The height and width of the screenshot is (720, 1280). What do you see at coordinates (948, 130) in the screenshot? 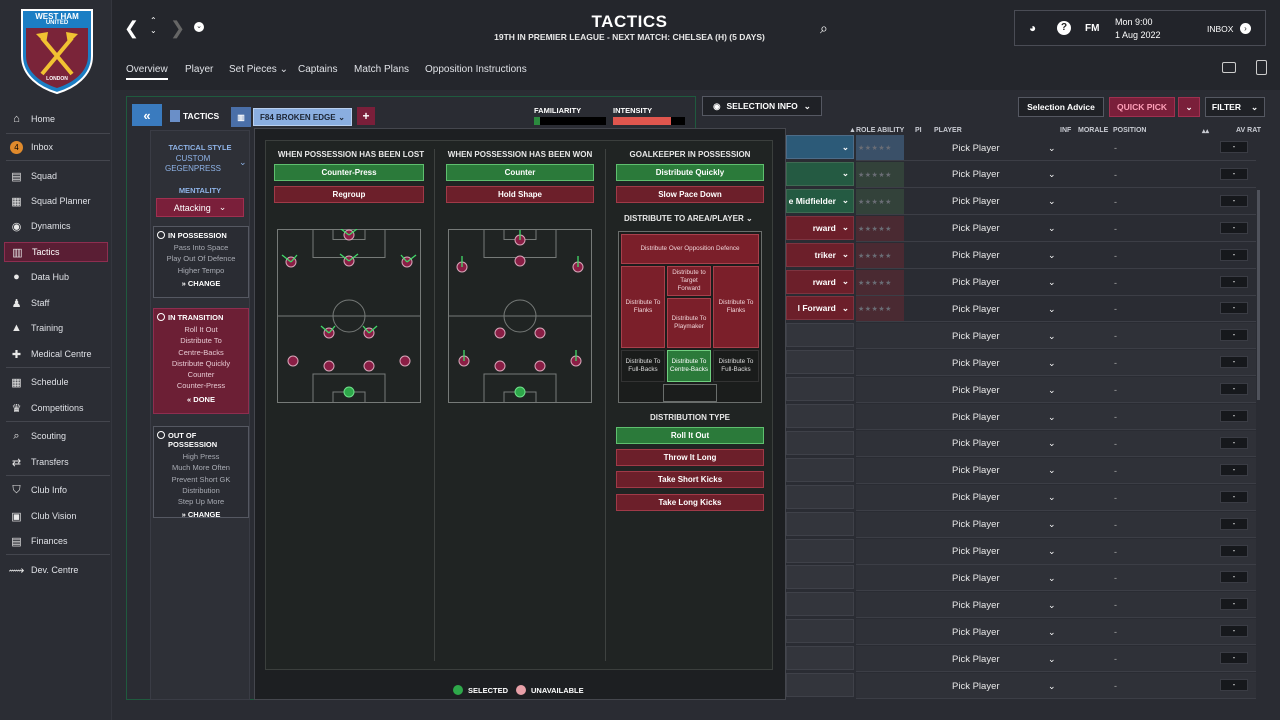
I see `col-player: PLAYER` at bounding box center [948, 130].